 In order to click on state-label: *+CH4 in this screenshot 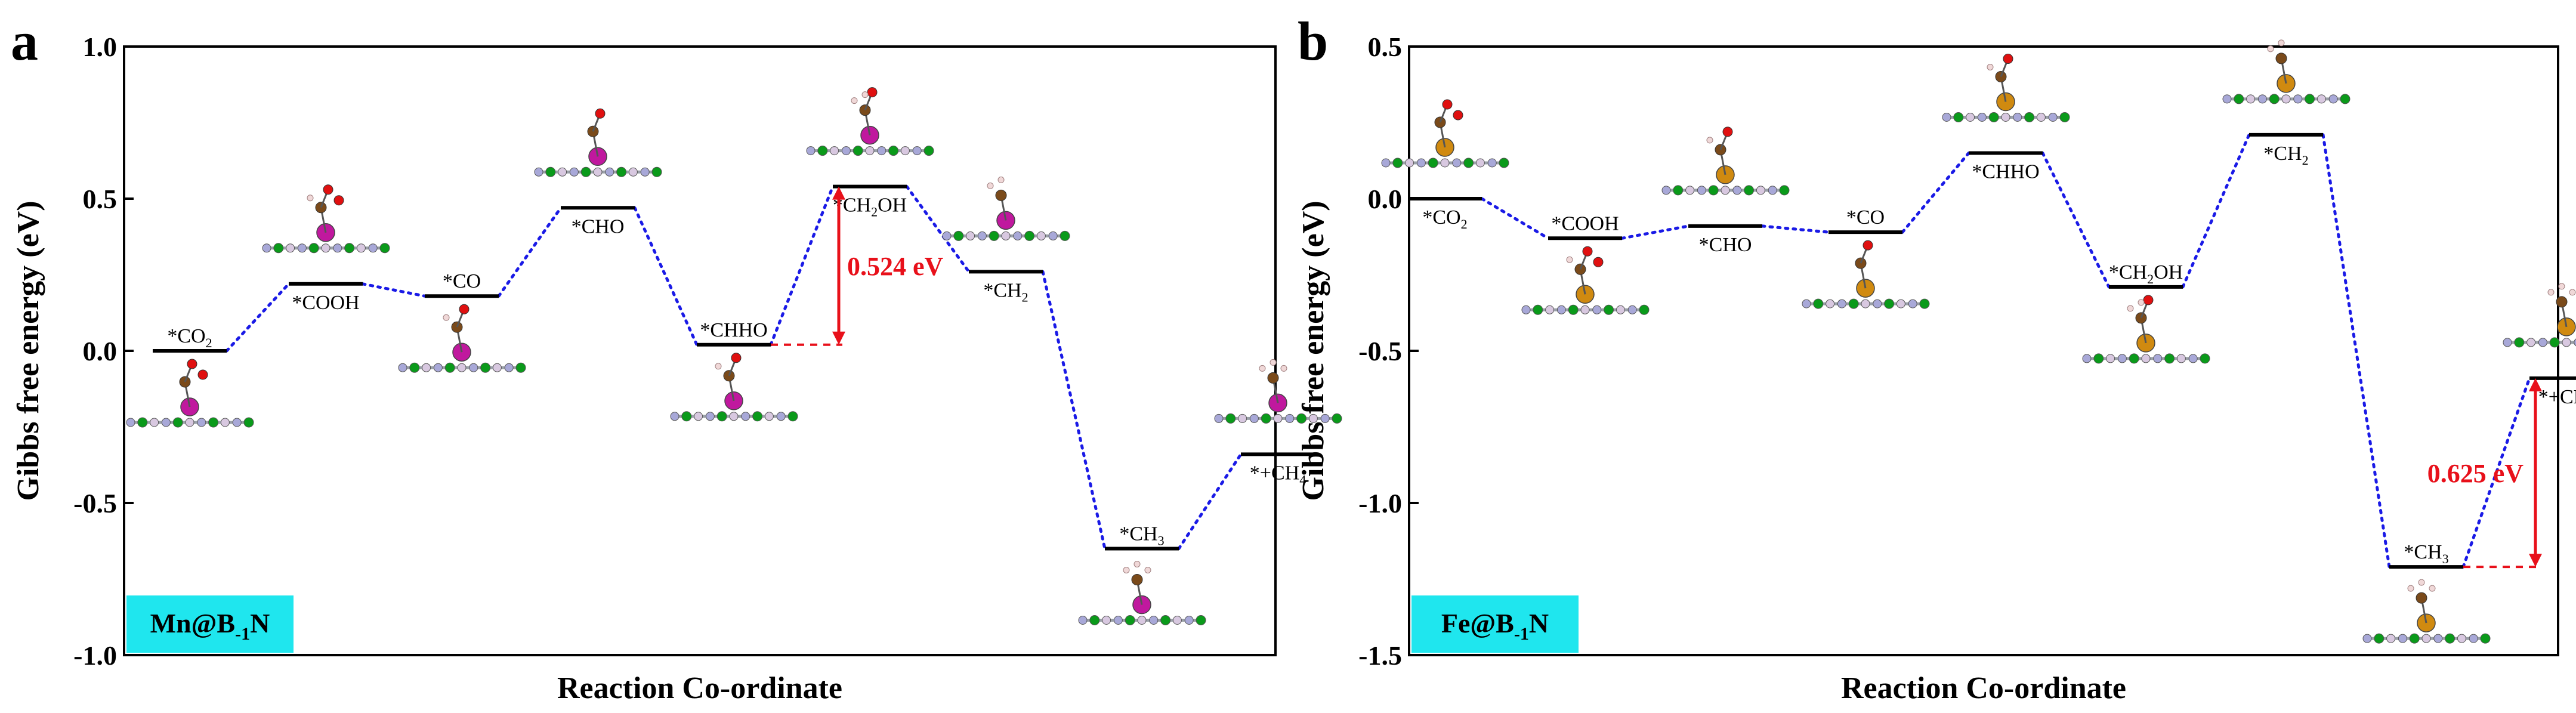, I will do `click(1278, 475)`.